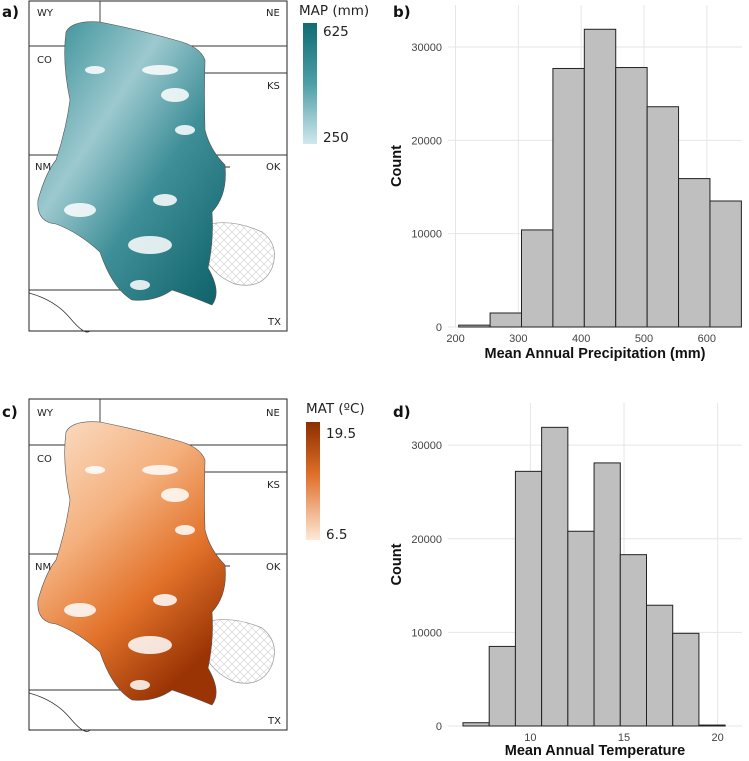  What do you see at coordinates (10, 12) in the screenshot?
I see `panel-a-letter: a)` at bounding box center [10, 12].